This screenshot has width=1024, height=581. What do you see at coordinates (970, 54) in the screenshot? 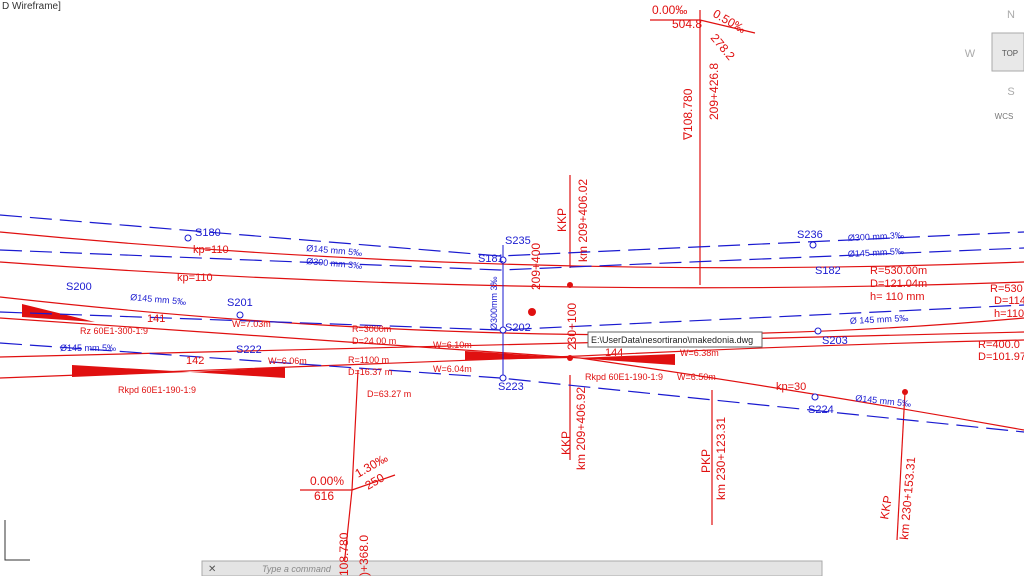
I see `compass-w: W` at bounding box center [970, 54].